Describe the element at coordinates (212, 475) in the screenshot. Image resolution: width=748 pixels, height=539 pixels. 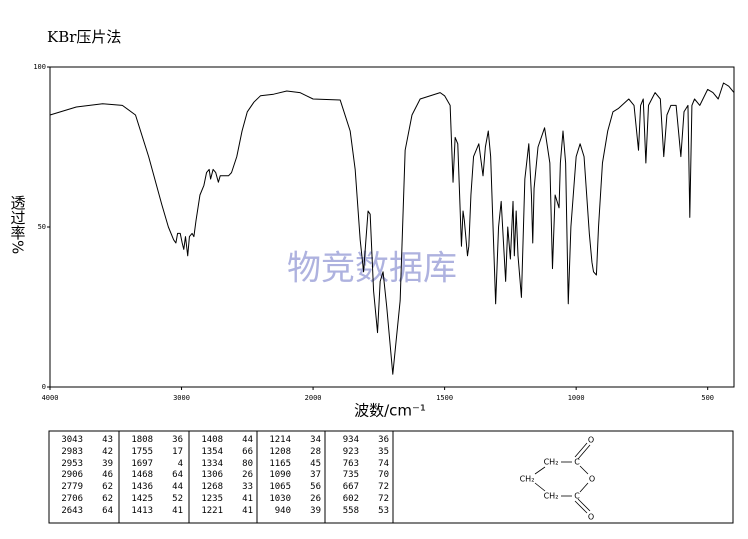
I see `peak-wavenumber: 1306` at that location.